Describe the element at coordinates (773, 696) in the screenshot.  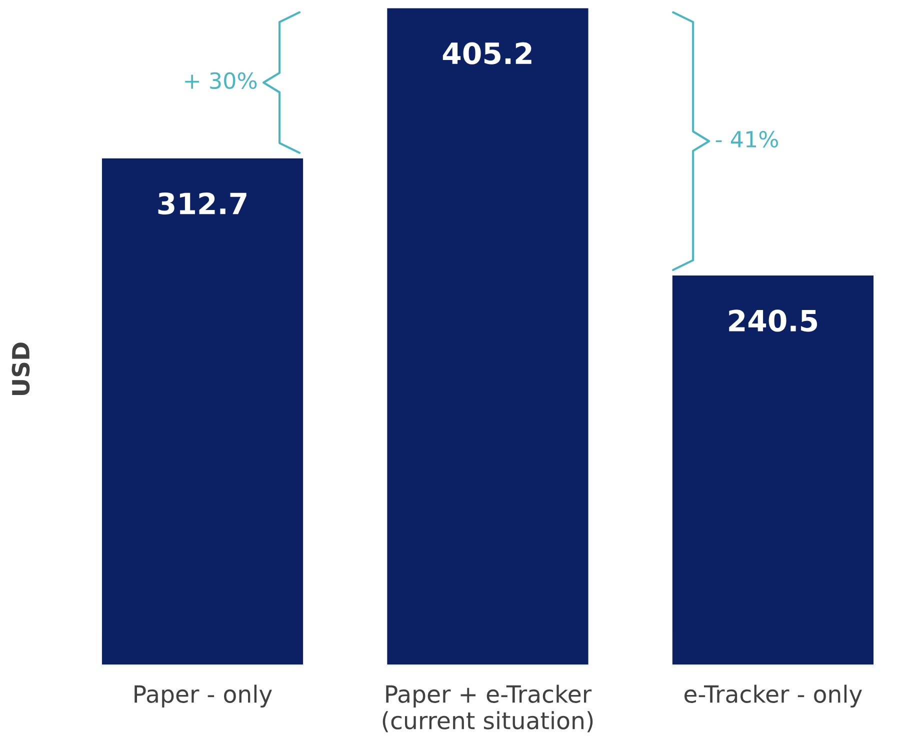
I see `x-tick-label: e-Tracker - only` at that location.